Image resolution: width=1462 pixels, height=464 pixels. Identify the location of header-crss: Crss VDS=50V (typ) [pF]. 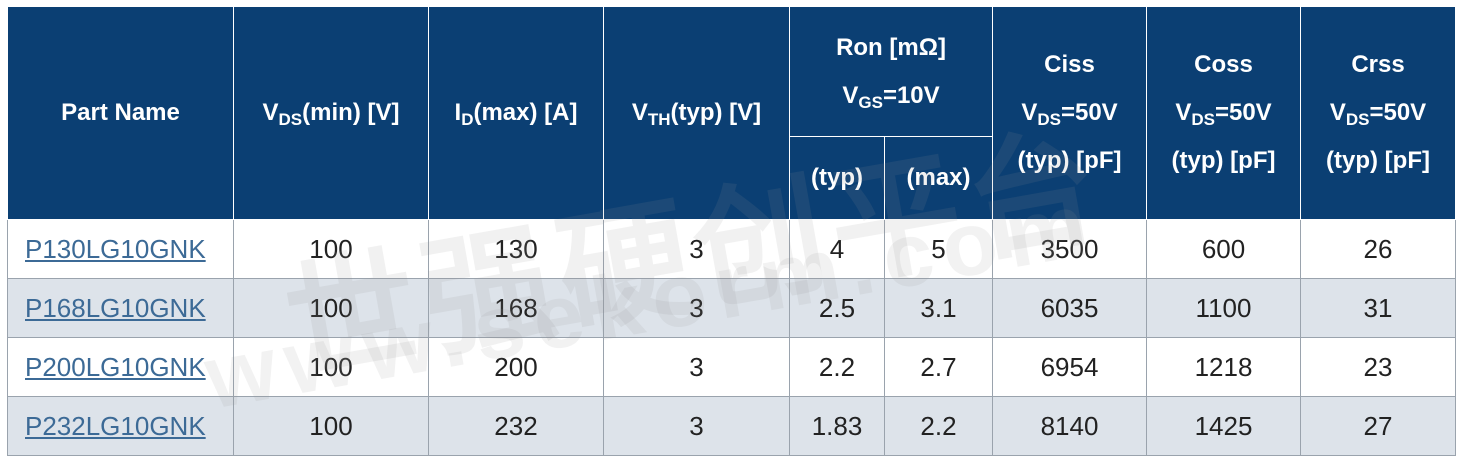
(1378, 113).